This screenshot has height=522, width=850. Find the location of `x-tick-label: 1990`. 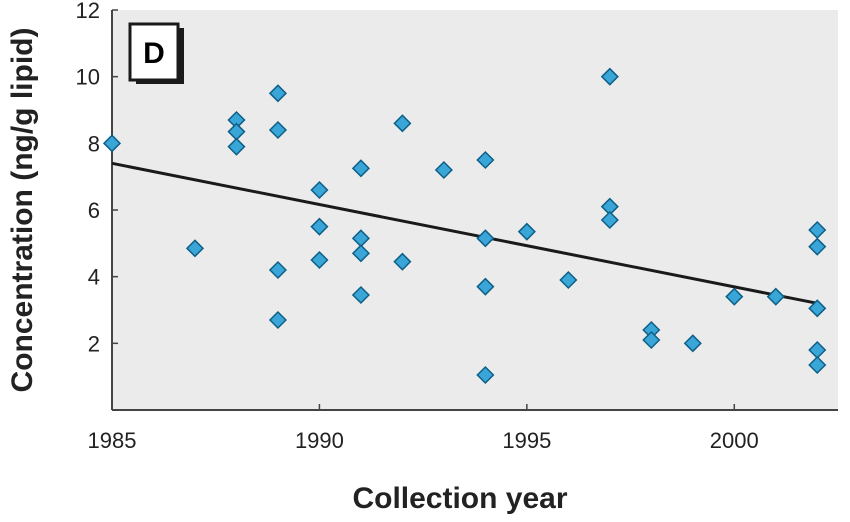

x-tick-label: 1990 is located at coordinates (319, 440).